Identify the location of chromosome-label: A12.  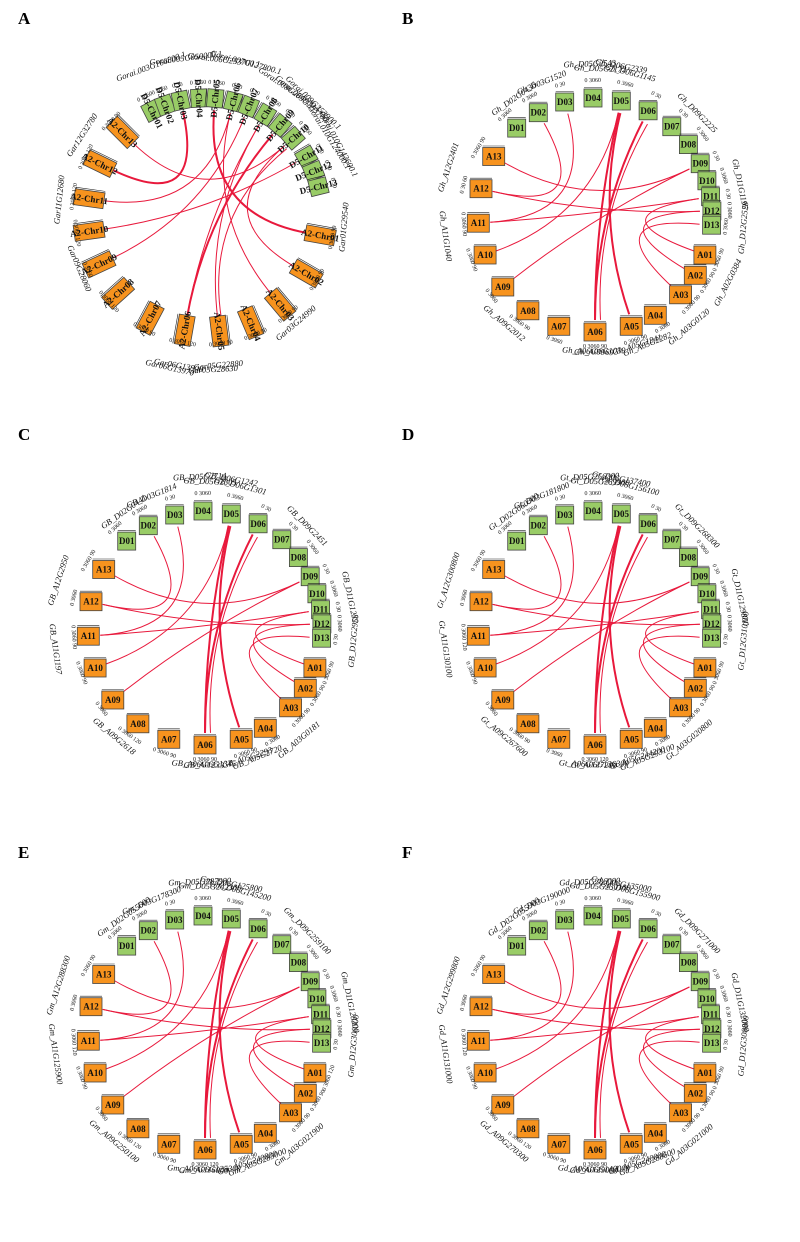
(91, 602).